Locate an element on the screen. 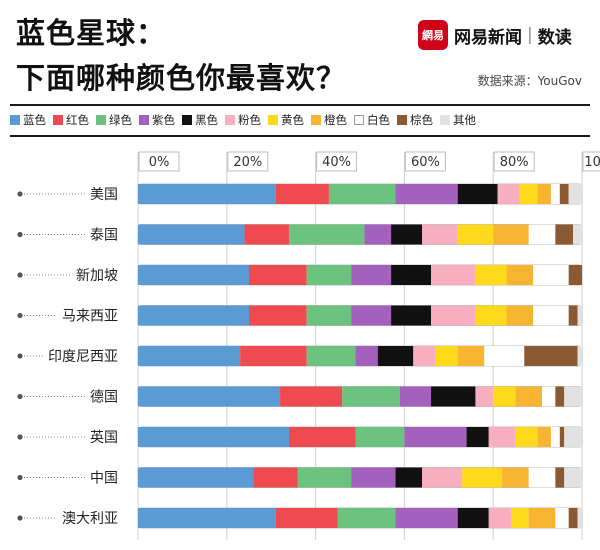  category-label: 泰国 is located at coordinates (104, 236).